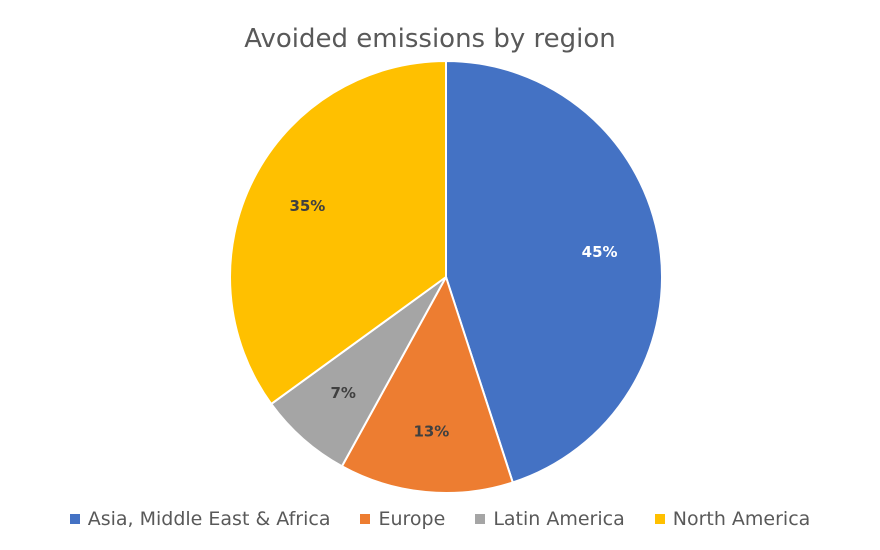  I want to click on data-label-north-america: 35%, so click(307, 206).